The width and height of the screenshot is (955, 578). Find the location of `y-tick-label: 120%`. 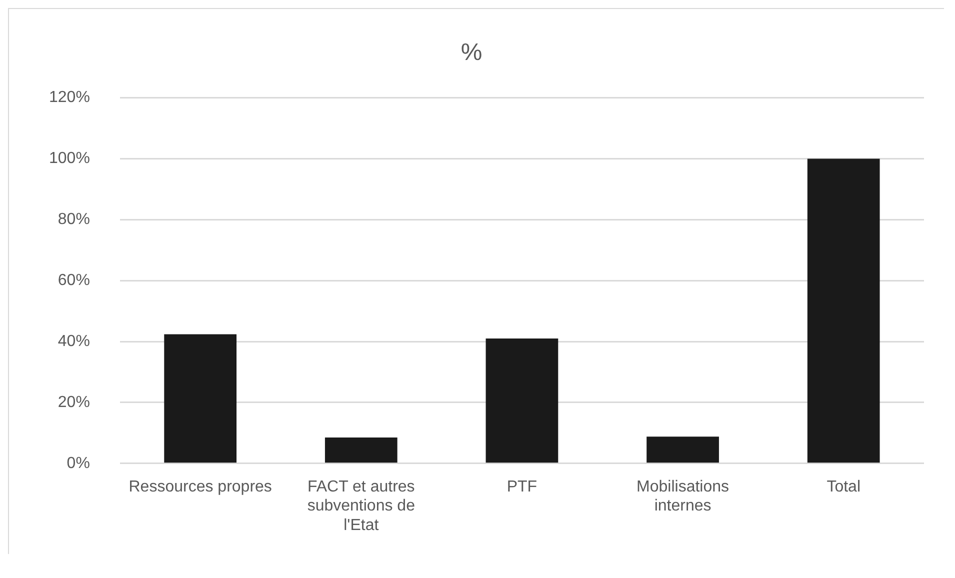

y-tick-label: 120% is located at coordinates (69, 97).